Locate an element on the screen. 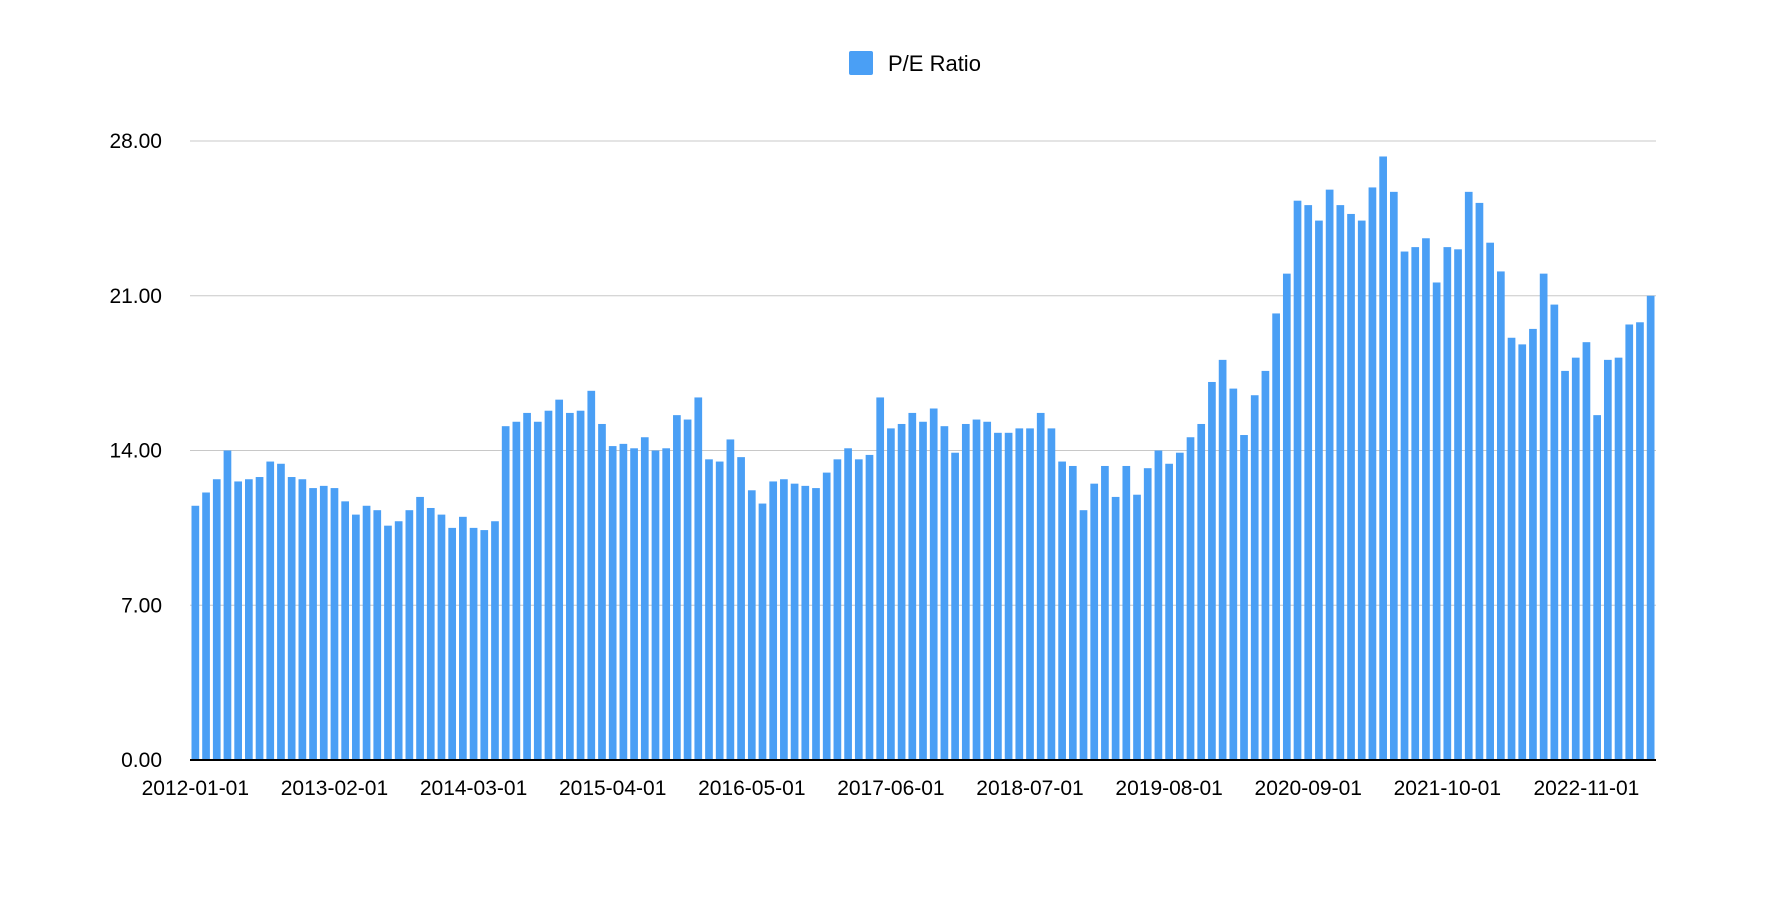 The image size is (1770, 908). legend-label: P/E Ratio is located at coordinates (934, 63).